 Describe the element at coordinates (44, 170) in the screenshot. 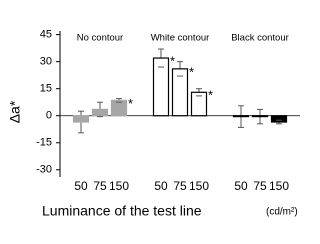

I see `y-tick-label: -30` at that location.